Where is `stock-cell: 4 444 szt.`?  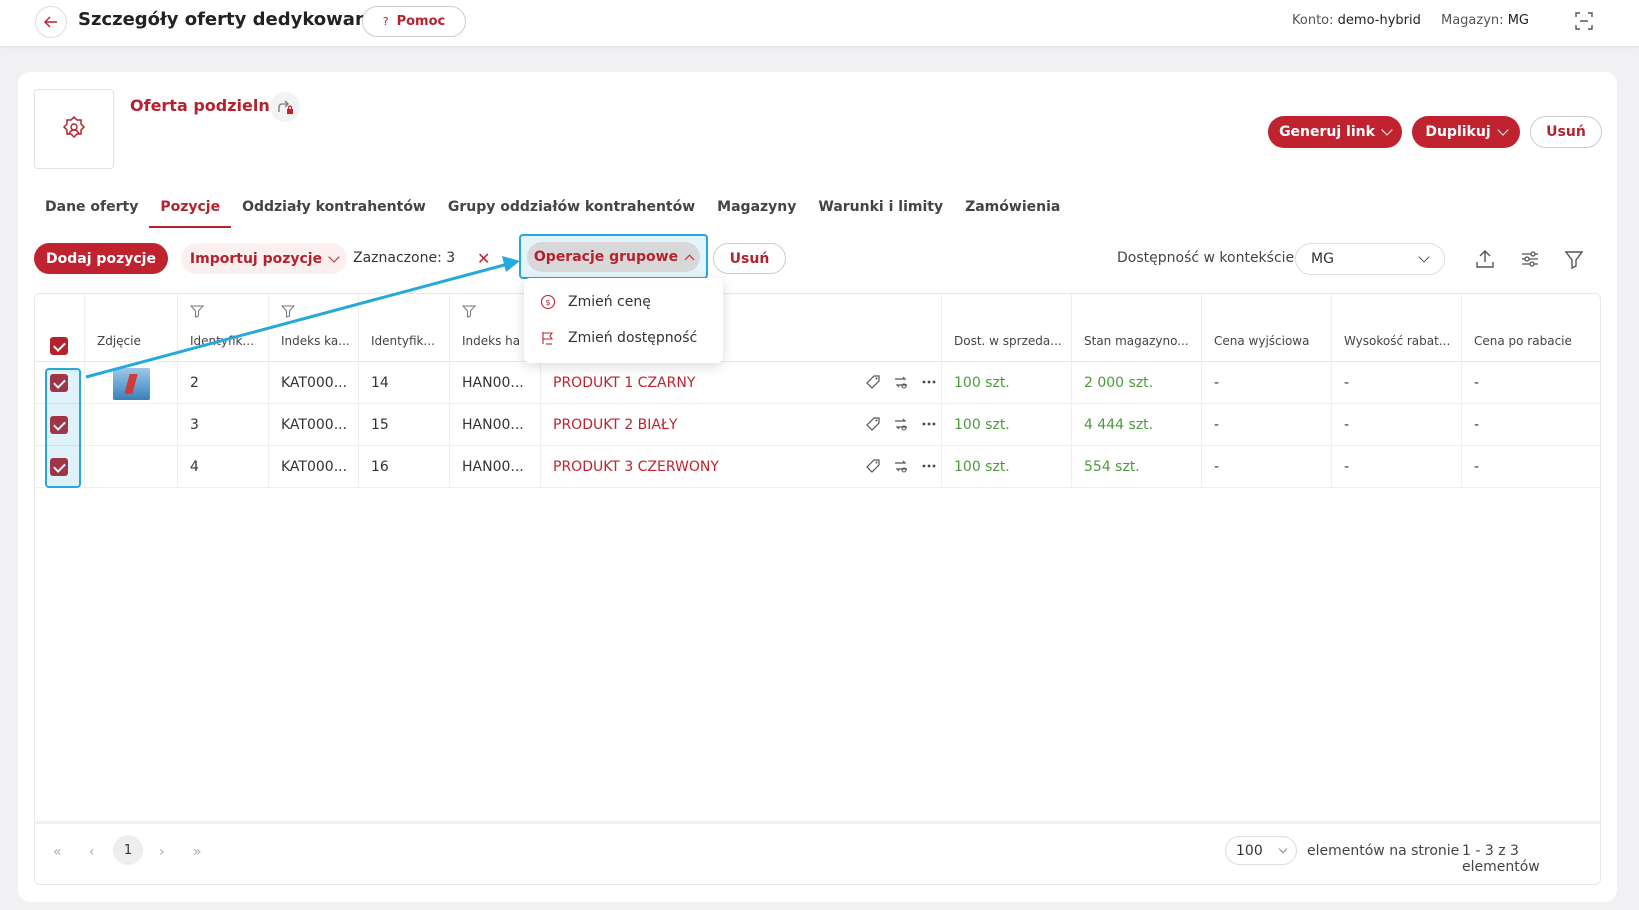 stock-cell: 4 444 szt. is located at coordinates (1137, 425).